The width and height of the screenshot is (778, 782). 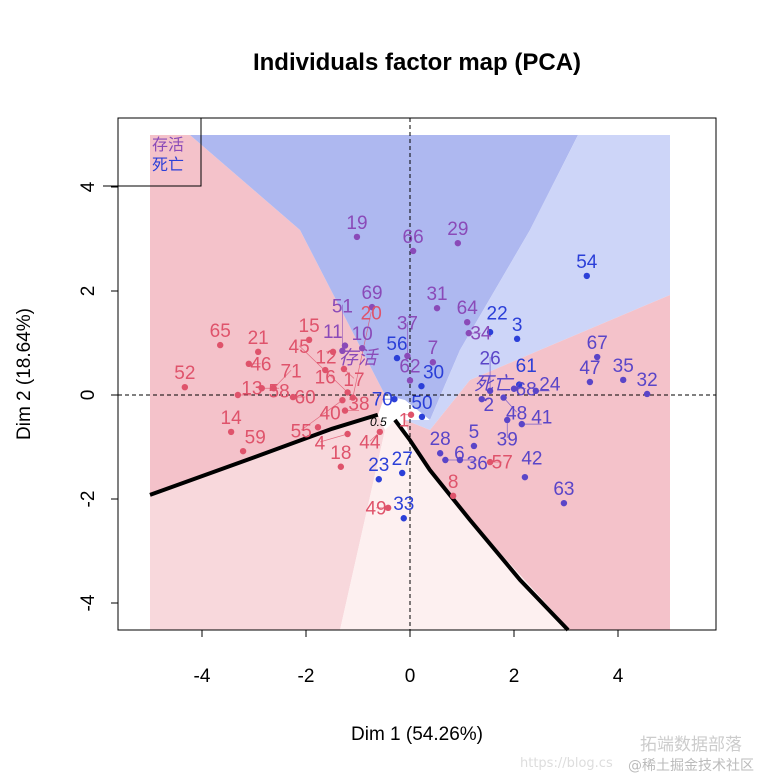 I want to click on point-label-36: 36, so click(x=477, y=464).